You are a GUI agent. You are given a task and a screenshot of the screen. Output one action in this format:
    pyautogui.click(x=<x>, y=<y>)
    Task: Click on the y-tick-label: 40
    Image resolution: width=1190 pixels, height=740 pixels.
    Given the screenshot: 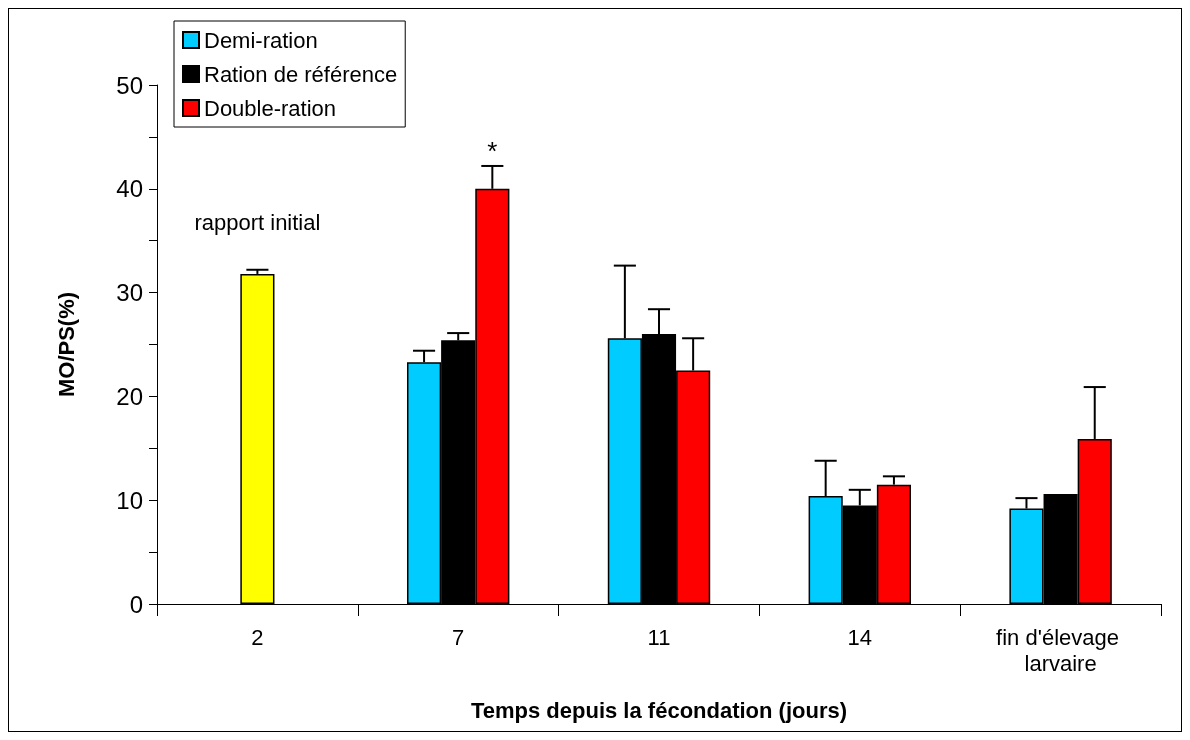 What is the action you would take?
    pyautogui.click(x=129, y=189)
    